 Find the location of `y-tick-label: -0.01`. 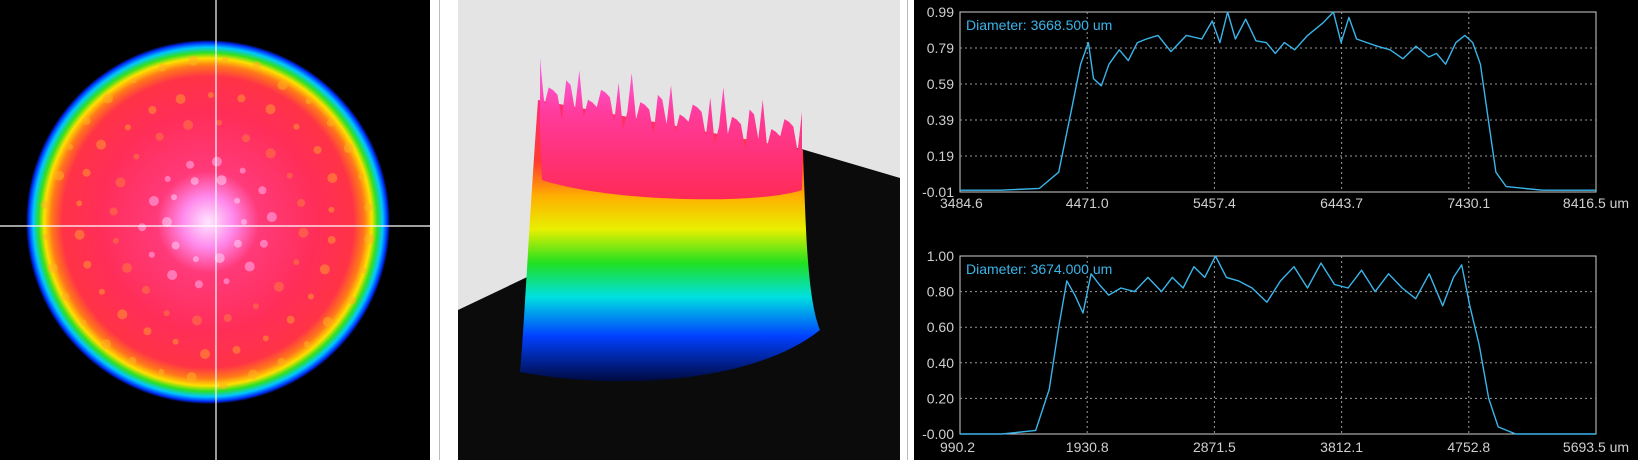

y-tick-label: -0.01 is located at coordinates (938, 192).